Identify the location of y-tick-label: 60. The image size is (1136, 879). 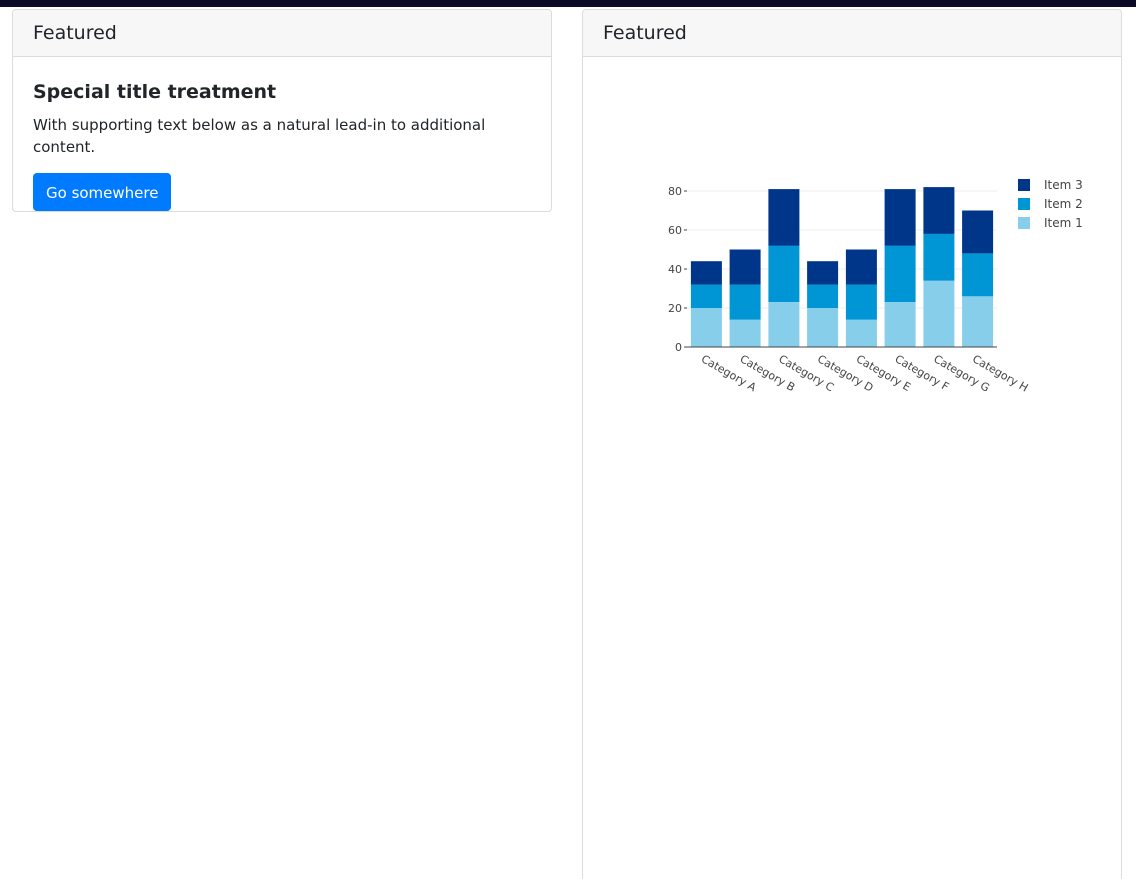
(675, 230).